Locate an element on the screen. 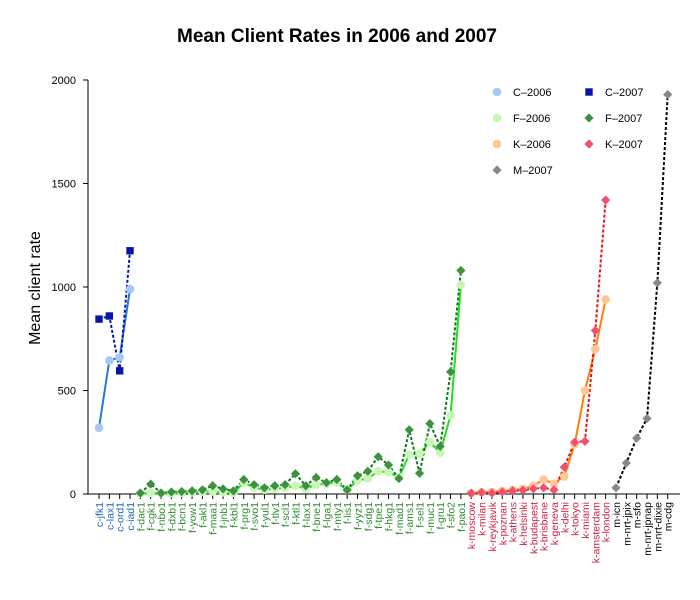 The height and width of the screenshot is (600, 700). x-tick-label: f-mad1 is located at coordinates (400, 518).